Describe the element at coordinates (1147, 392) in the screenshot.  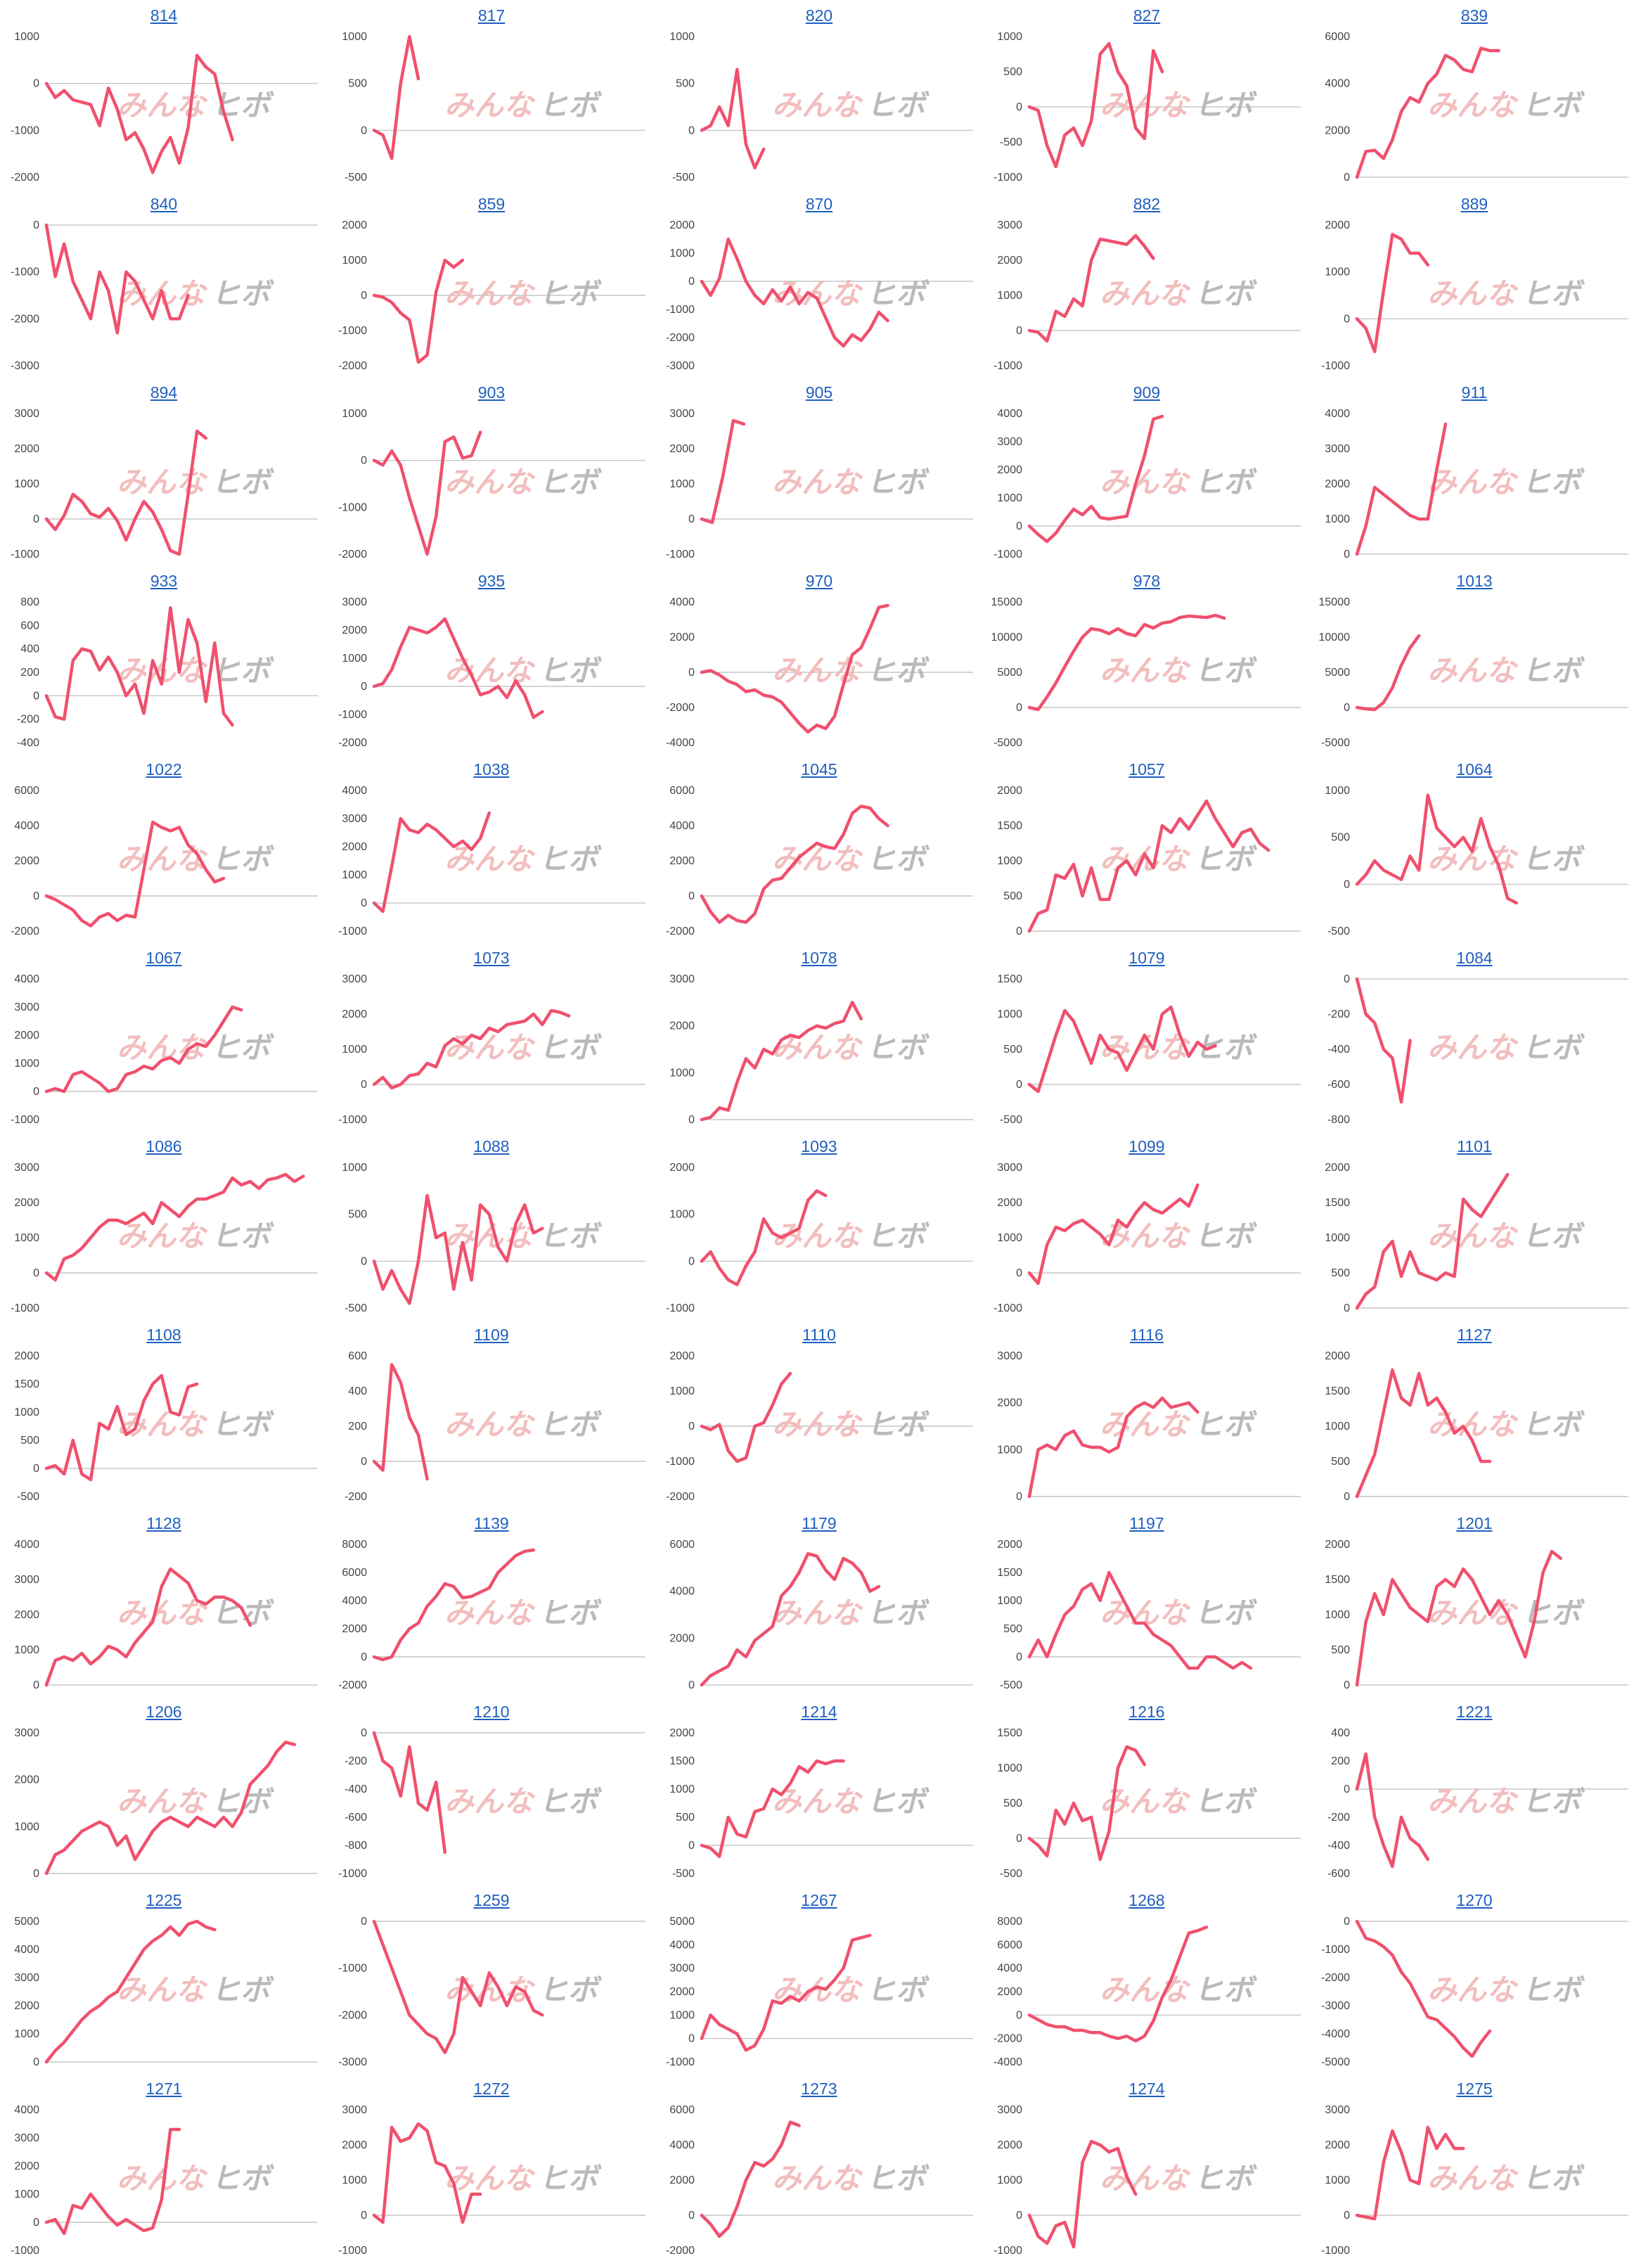
I see `chart-title-link: 909` at that location.